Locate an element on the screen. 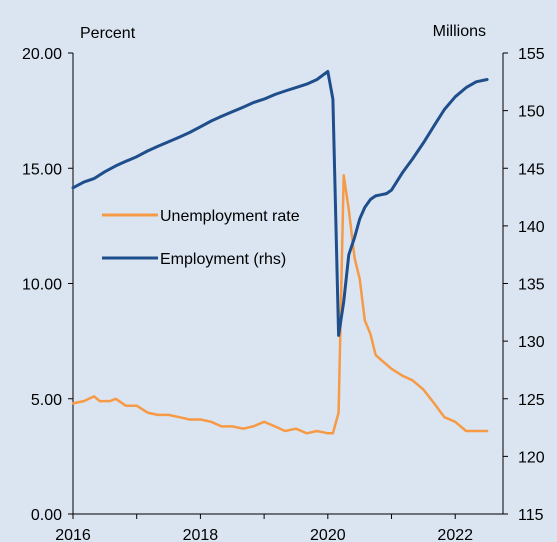 This screenshot has width=557, height=542. right-tick-label: 155 is located at coordinates (531, 54).